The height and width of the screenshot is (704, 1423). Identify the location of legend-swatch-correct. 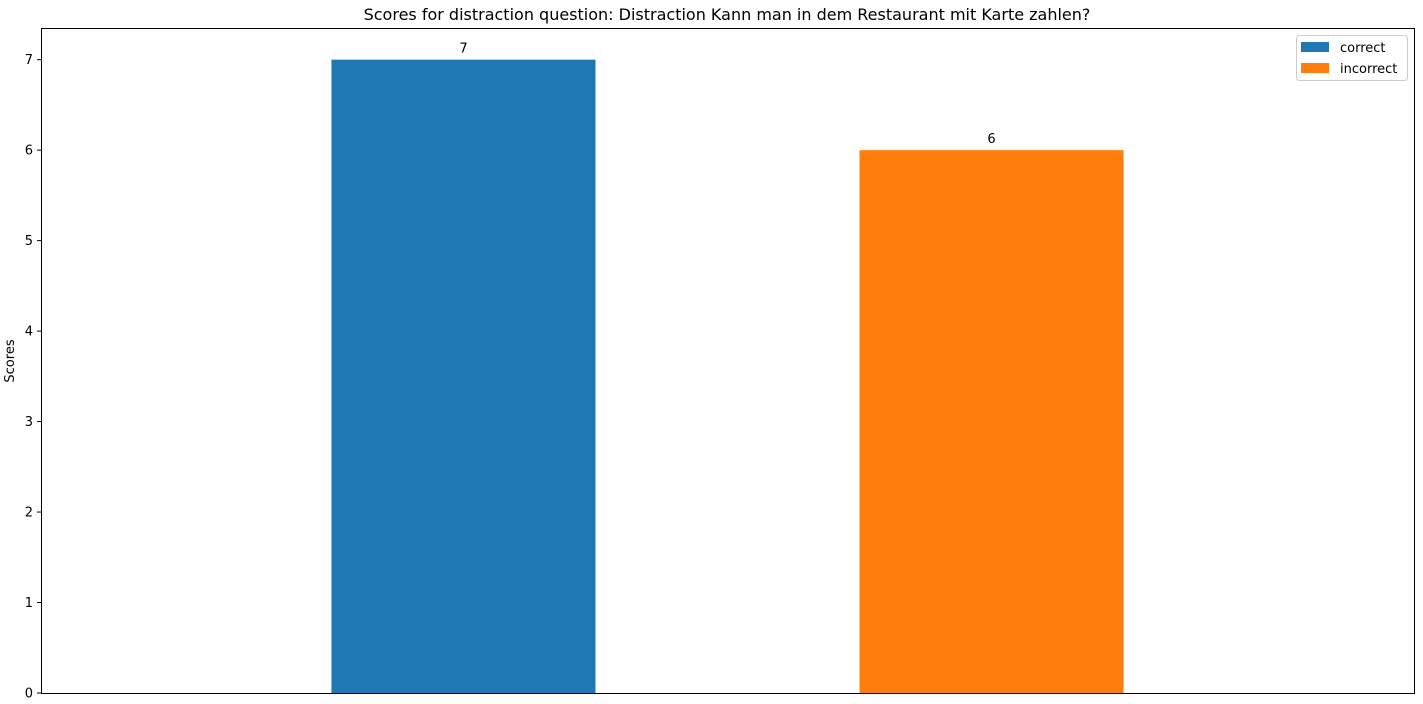
(1315, 47).